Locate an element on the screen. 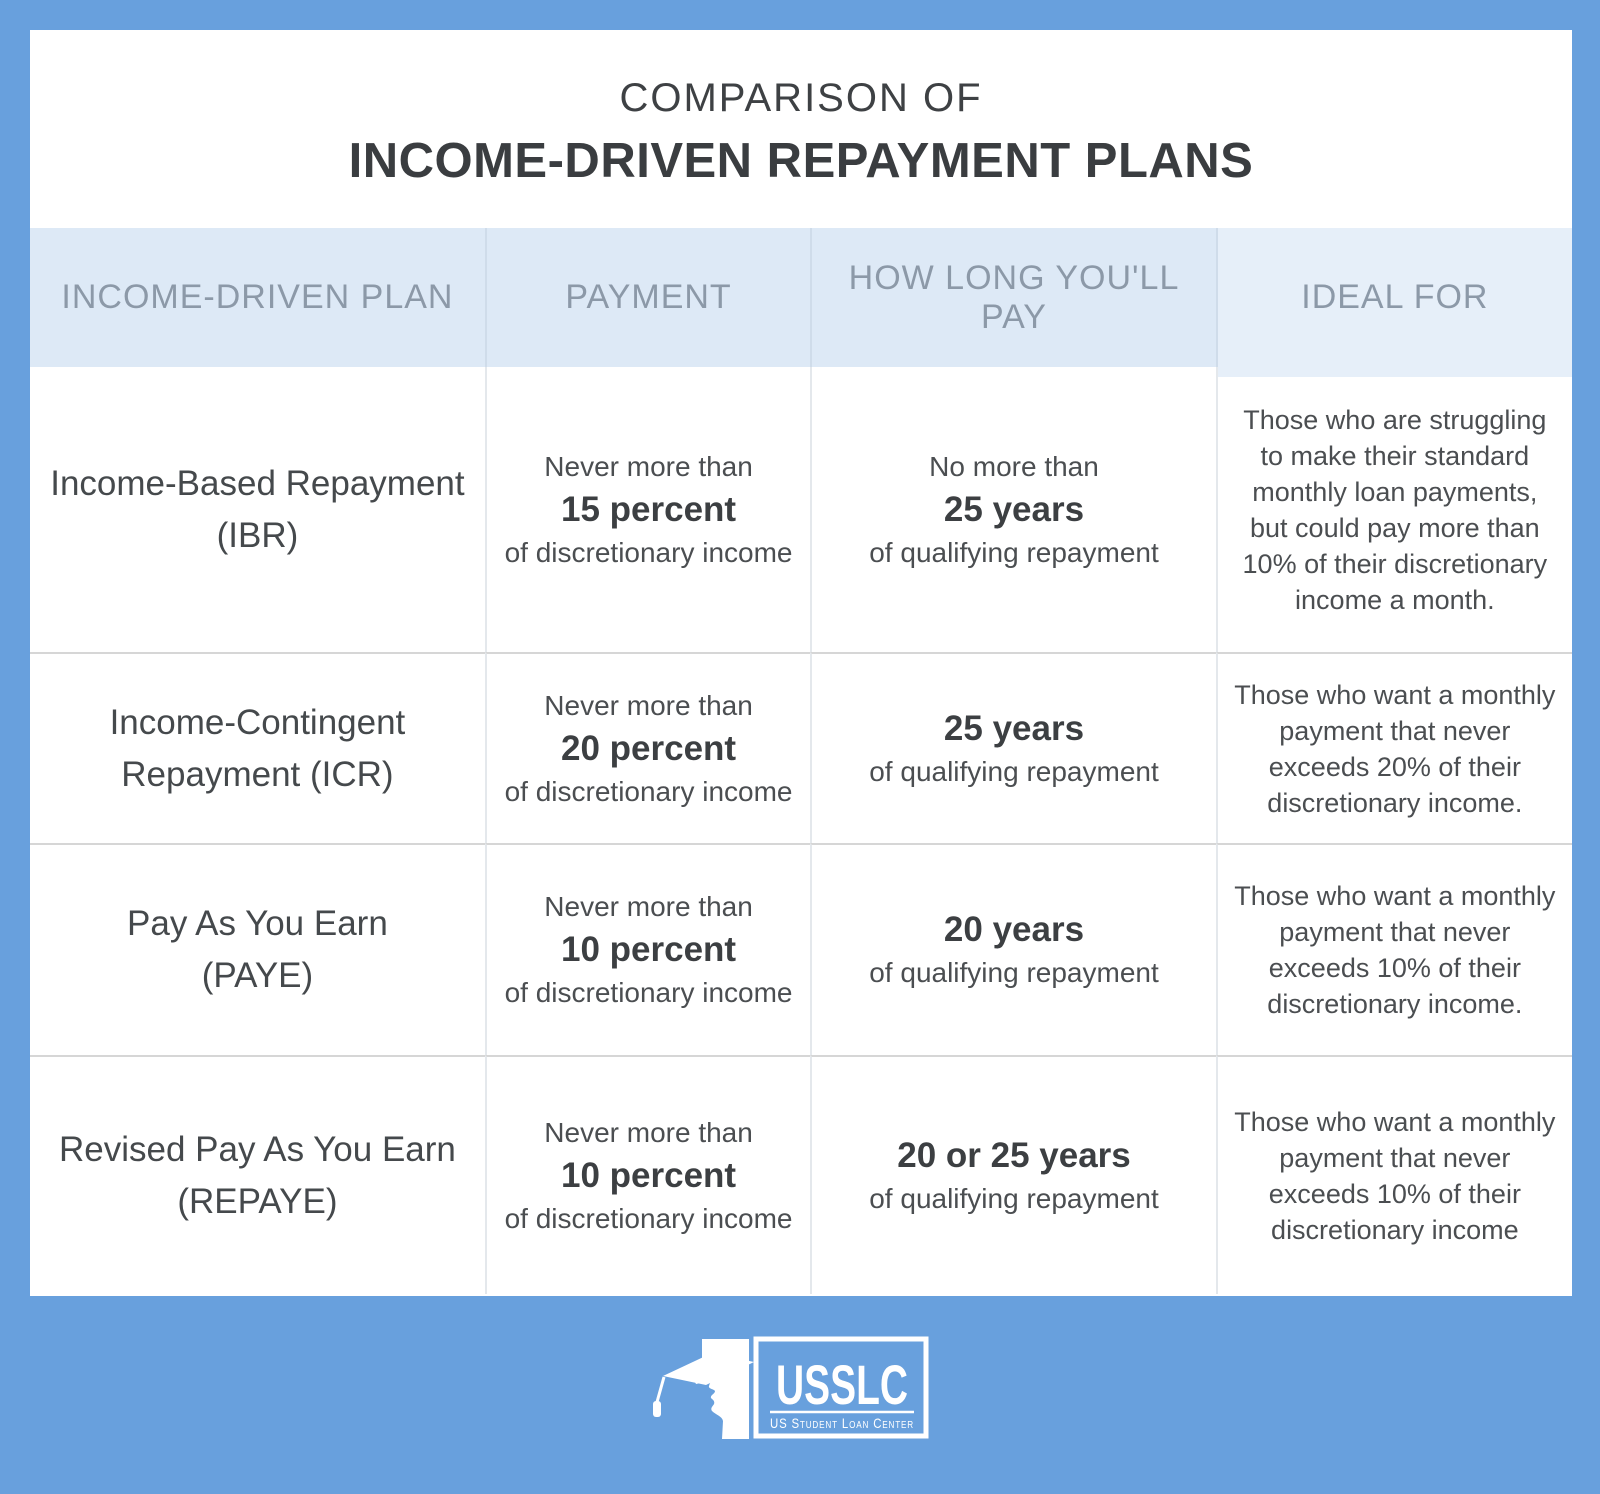 This screenshot has height=1494, width=1600. payment-amount: 15 percent is located at coordinates (649, 509).